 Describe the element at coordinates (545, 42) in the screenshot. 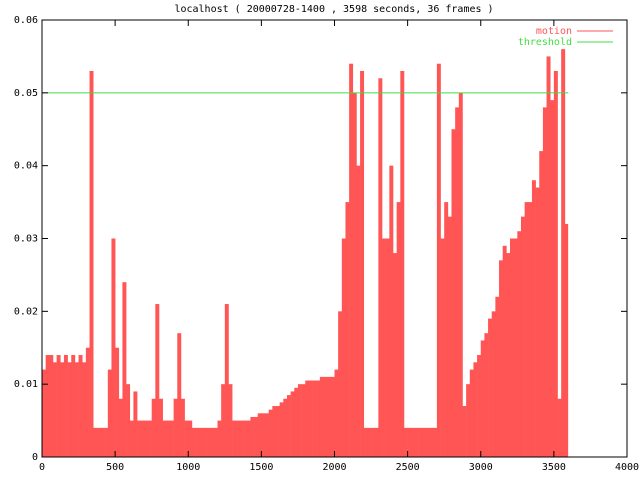

I see `legend-label: threshold` at that location.